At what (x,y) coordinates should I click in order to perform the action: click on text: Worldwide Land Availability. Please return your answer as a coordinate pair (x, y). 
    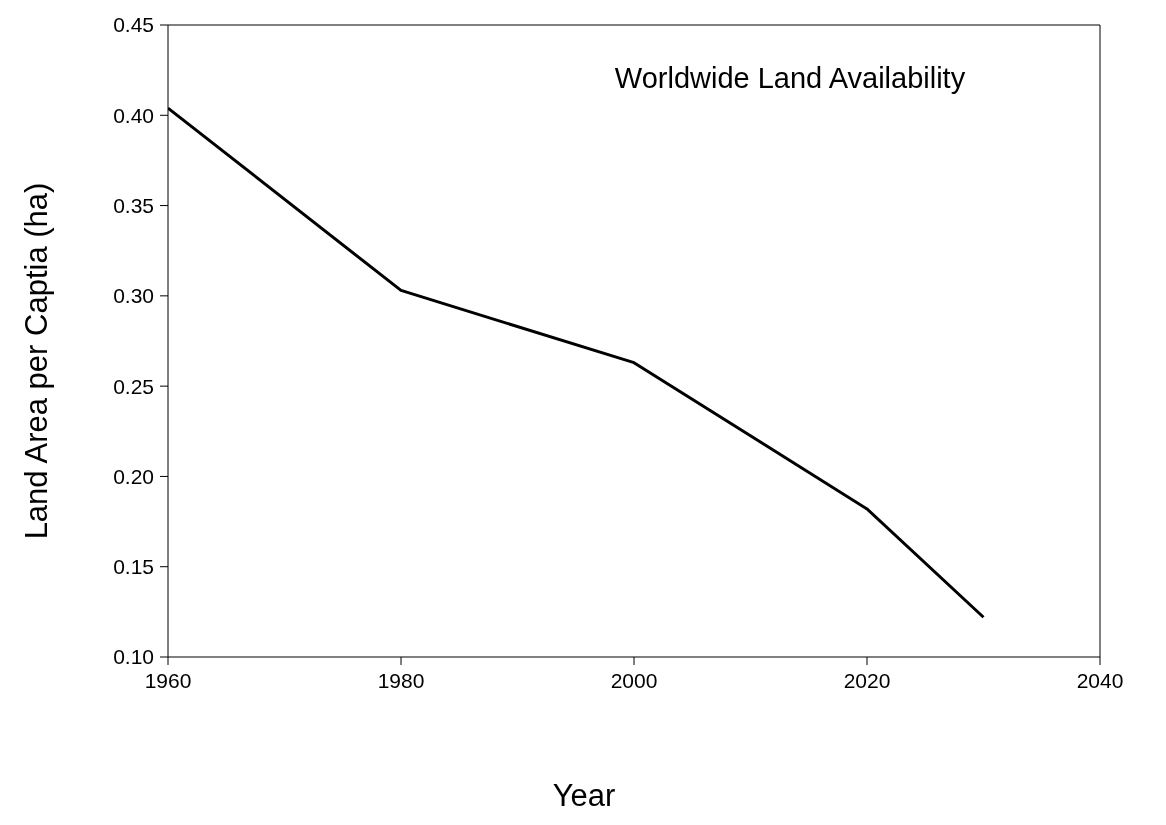
    Looking at the image, I should click on (790, 78).